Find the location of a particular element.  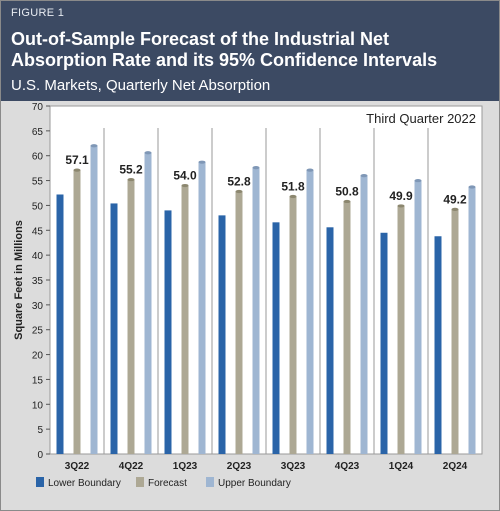

y-tick-label: 40 is located at coordinates (38, 256).